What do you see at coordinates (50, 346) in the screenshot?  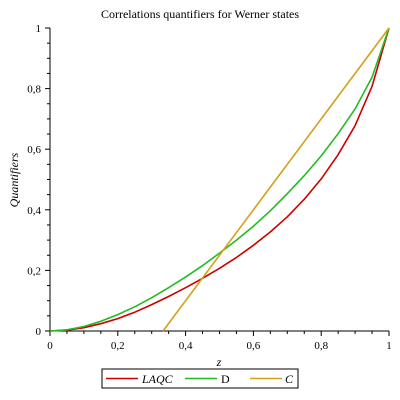 I see `x-tick-label: 0` at bounding box center [50, 346].